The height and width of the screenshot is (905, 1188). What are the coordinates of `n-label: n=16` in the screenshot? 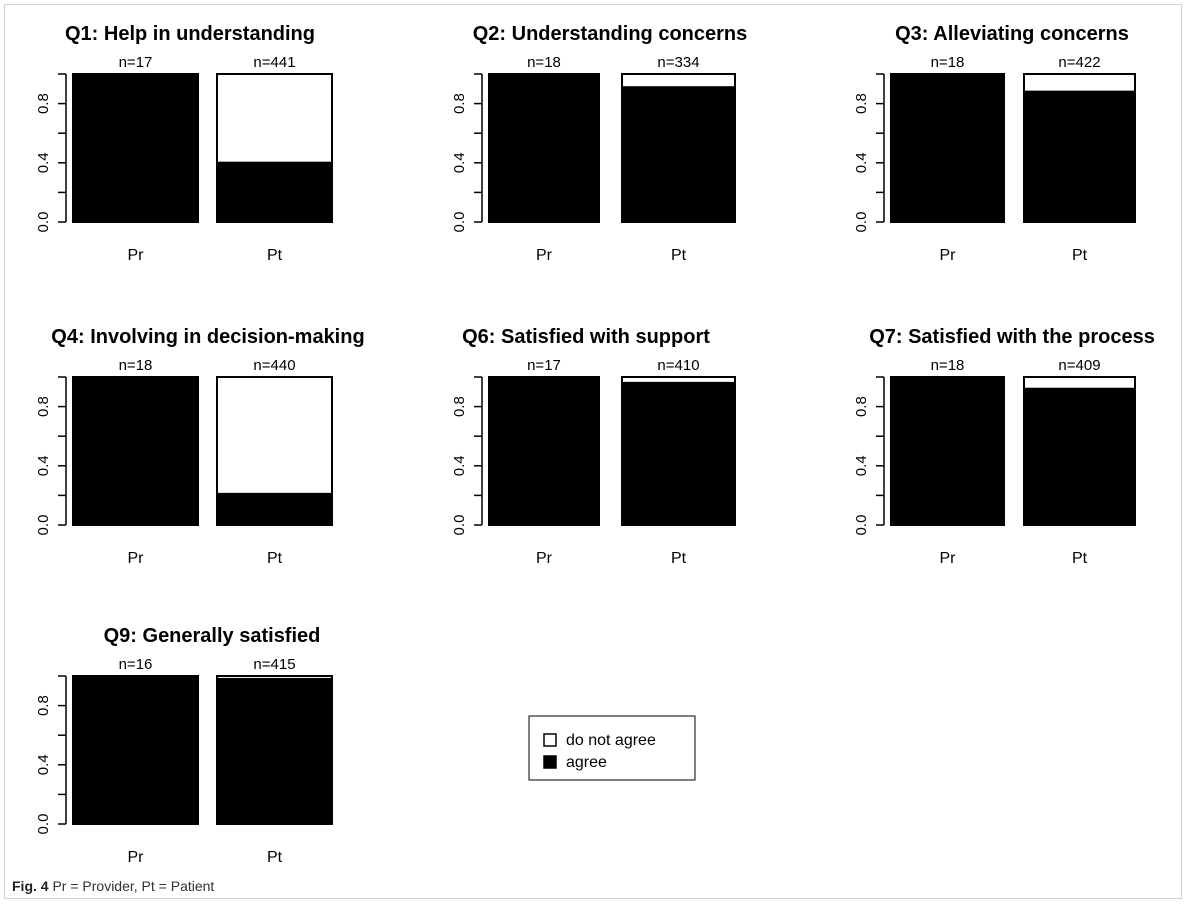 It's located at (136, 664).